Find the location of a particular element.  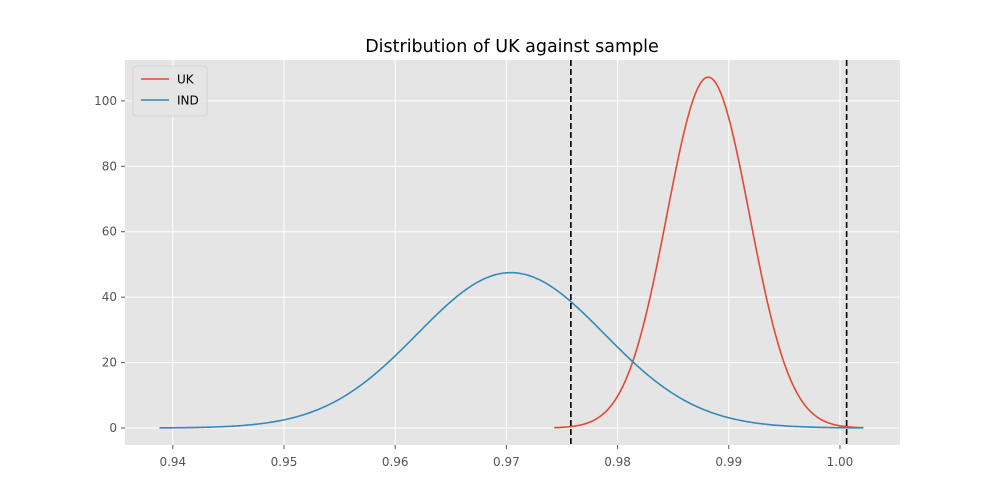

x-tick-label: 1.00 is located at coordinates (840, 462).